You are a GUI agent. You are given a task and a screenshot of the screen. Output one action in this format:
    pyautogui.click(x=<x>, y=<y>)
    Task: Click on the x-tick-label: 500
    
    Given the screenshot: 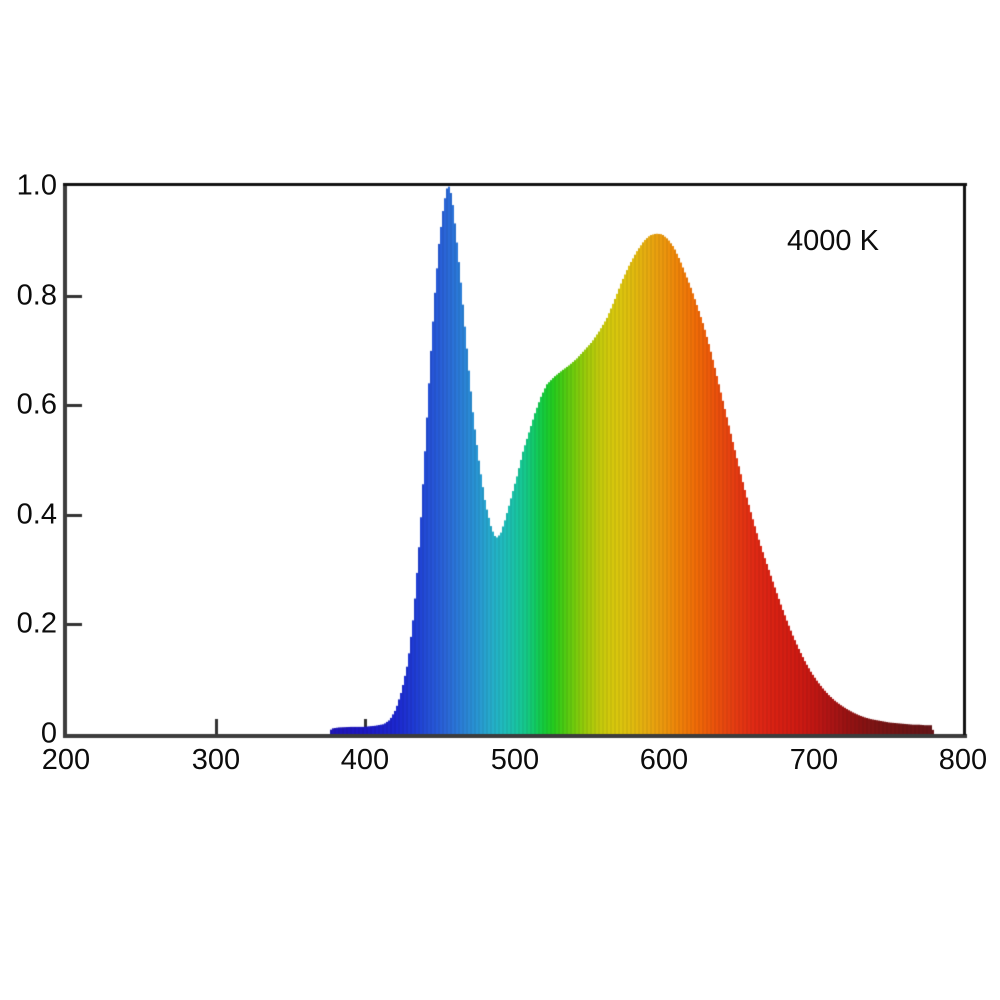 What is the action you would take?
    pyautogui.click(x=515, y=760)
    